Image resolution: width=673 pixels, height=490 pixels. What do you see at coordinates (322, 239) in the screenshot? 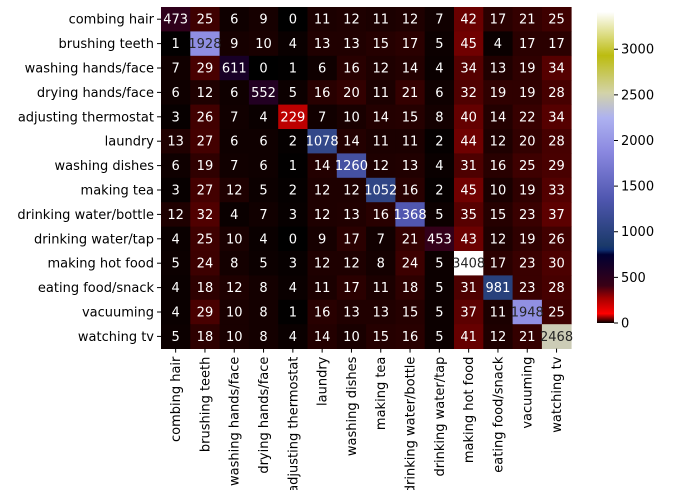
I see `cell-value-label: 9` at bounding box center [322, 239].